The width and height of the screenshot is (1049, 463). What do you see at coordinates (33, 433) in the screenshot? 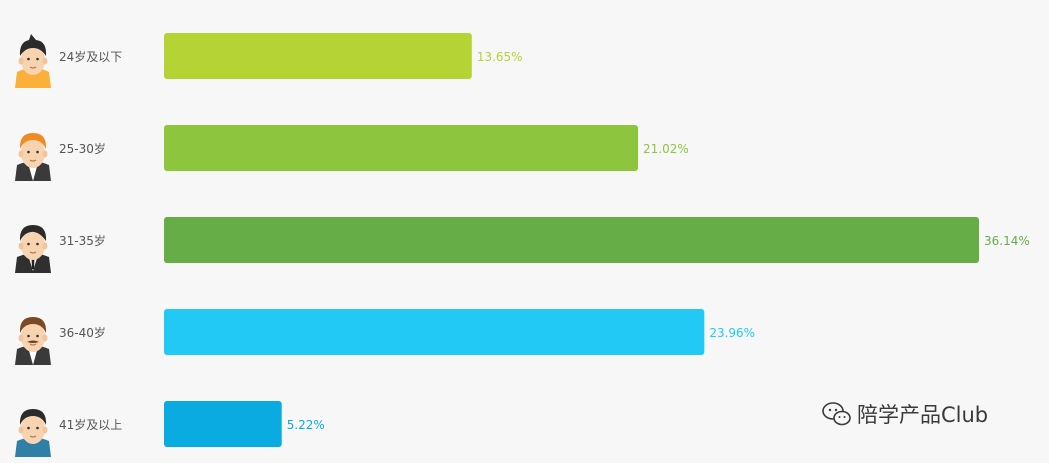
I see `man-avatar-icon` at bounding box center [33, 433].